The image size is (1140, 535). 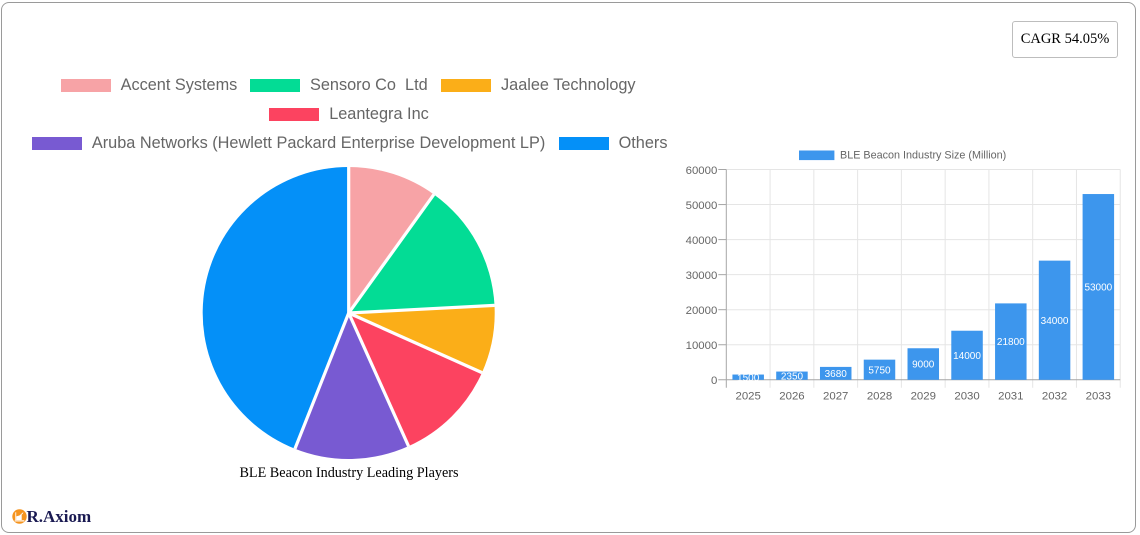 What do you see at coordinates (1010, 397) in the screenshot?
I see `svg-text: 2031` at bounding box center [1010, 397].